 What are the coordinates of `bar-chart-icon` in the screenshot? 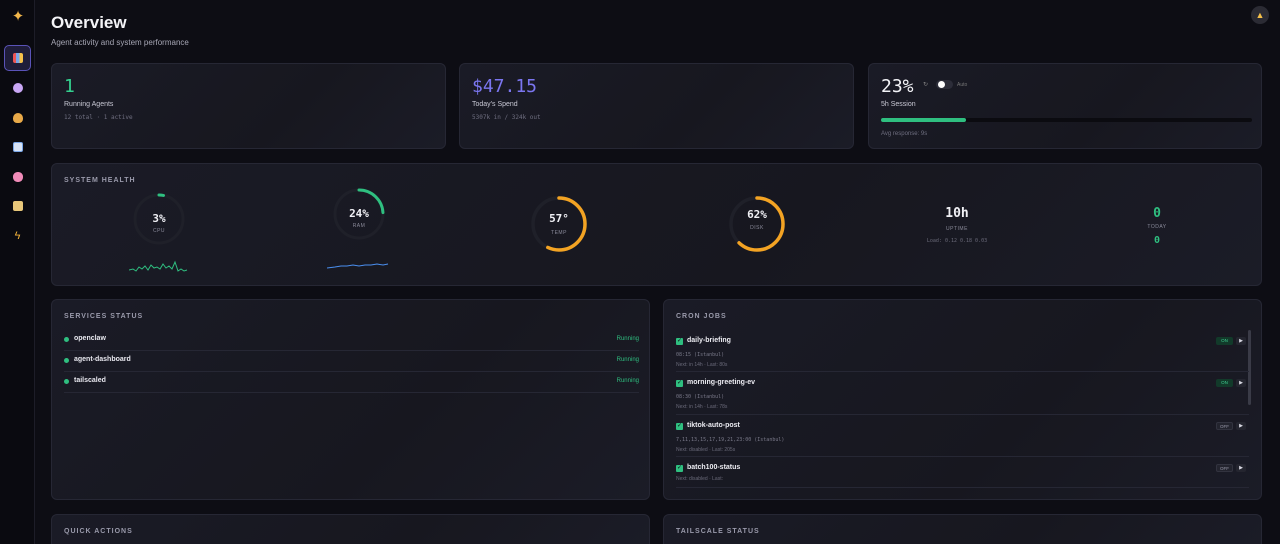 It's located at (17, 58).